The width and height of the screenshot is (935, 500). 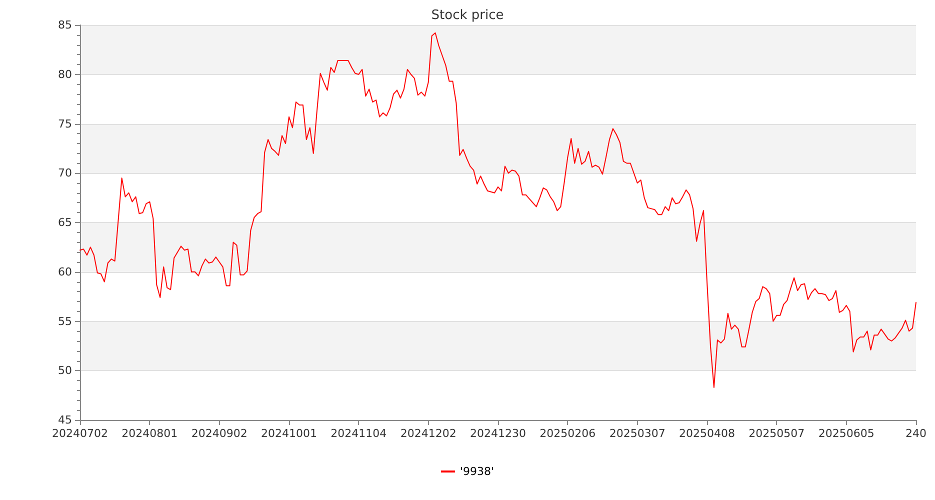 I want to click on x-tick-label: 20250605, so click(x=846, y=433).